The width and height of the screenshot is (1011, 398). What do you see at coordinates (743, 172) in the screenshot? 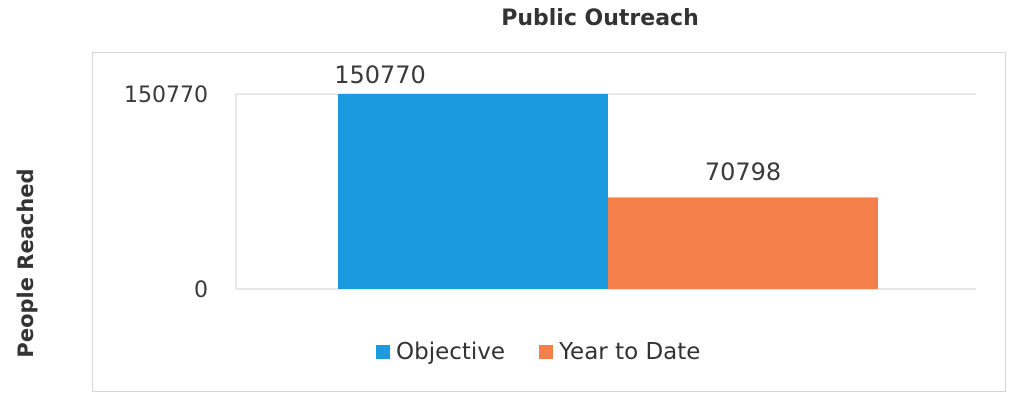
I see `data-label-year-to-date: 70798` at bounding box center [743, 172].